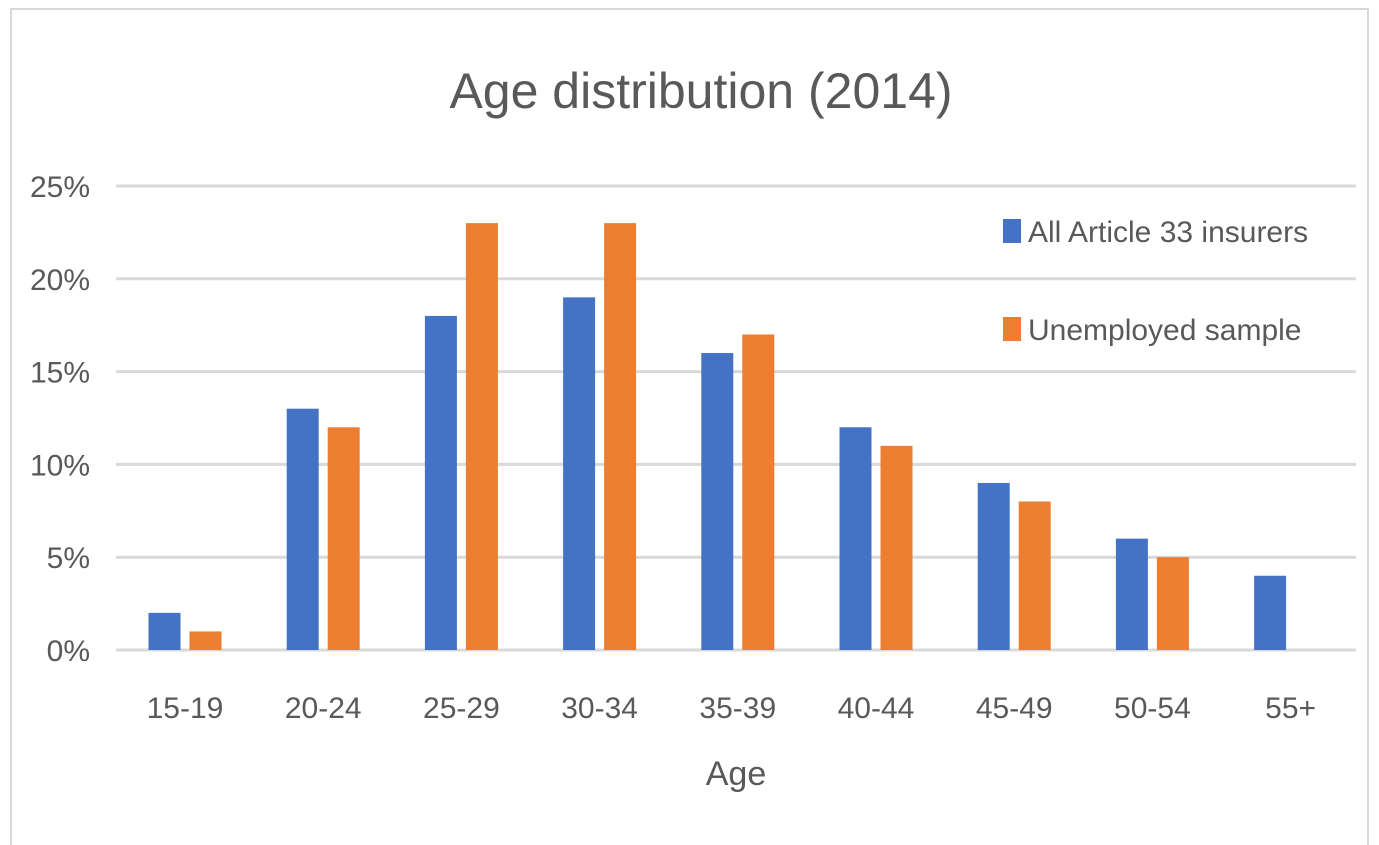 The width and height of the screenshot is (1379, 845). Describe the element at coordinates (60, 280) in the screenshot. I see `y-tick-label: 20%` at that location.